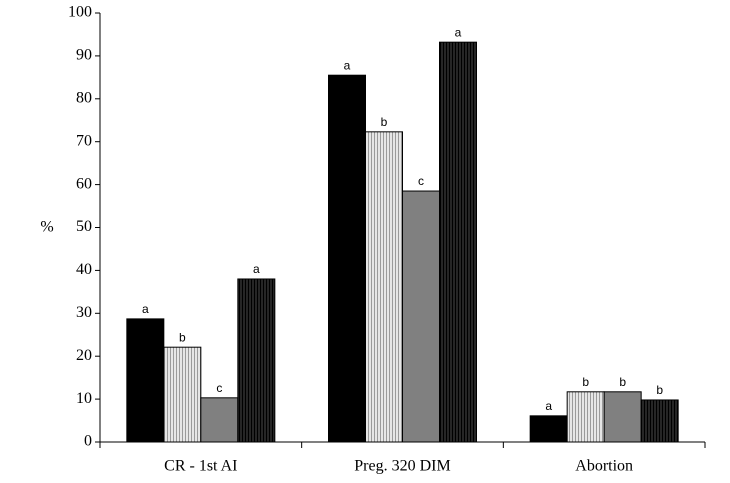 This screenshot has height=483, width=730. I want to click on y-axis-label: %, so click(46, 227).